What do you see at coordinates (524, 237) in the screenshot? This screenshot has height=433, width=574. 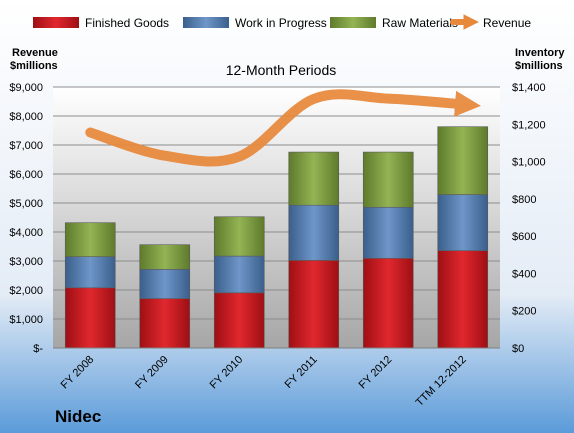 I see `right-axis-tick-label: $600` at bounding box center [524, 237].